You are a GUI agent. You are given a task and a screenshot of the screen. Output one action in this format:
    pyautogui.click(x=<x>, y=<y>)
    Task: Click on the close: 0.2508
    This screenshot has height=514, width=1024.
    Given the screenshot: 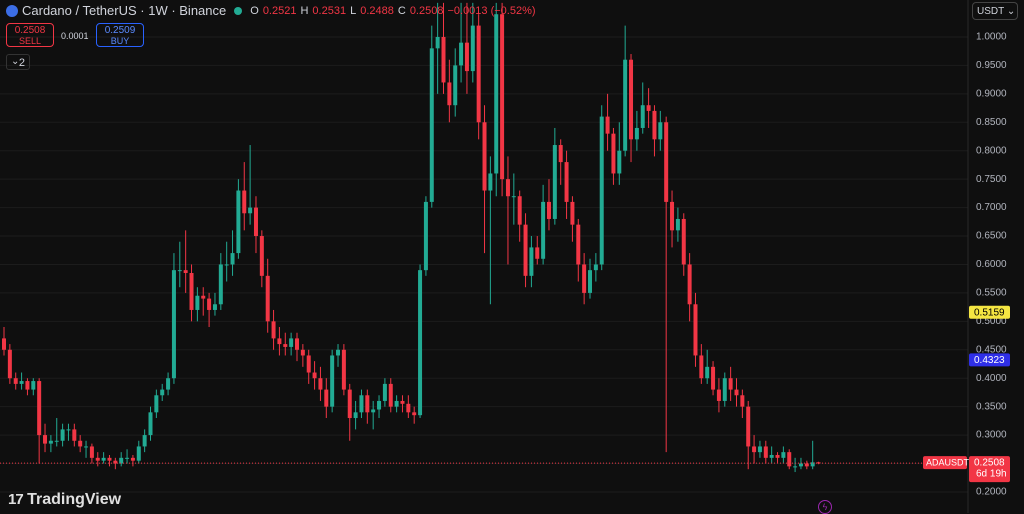 What is the action you would take?
    pyautogui.click(x=426, y=10)
    